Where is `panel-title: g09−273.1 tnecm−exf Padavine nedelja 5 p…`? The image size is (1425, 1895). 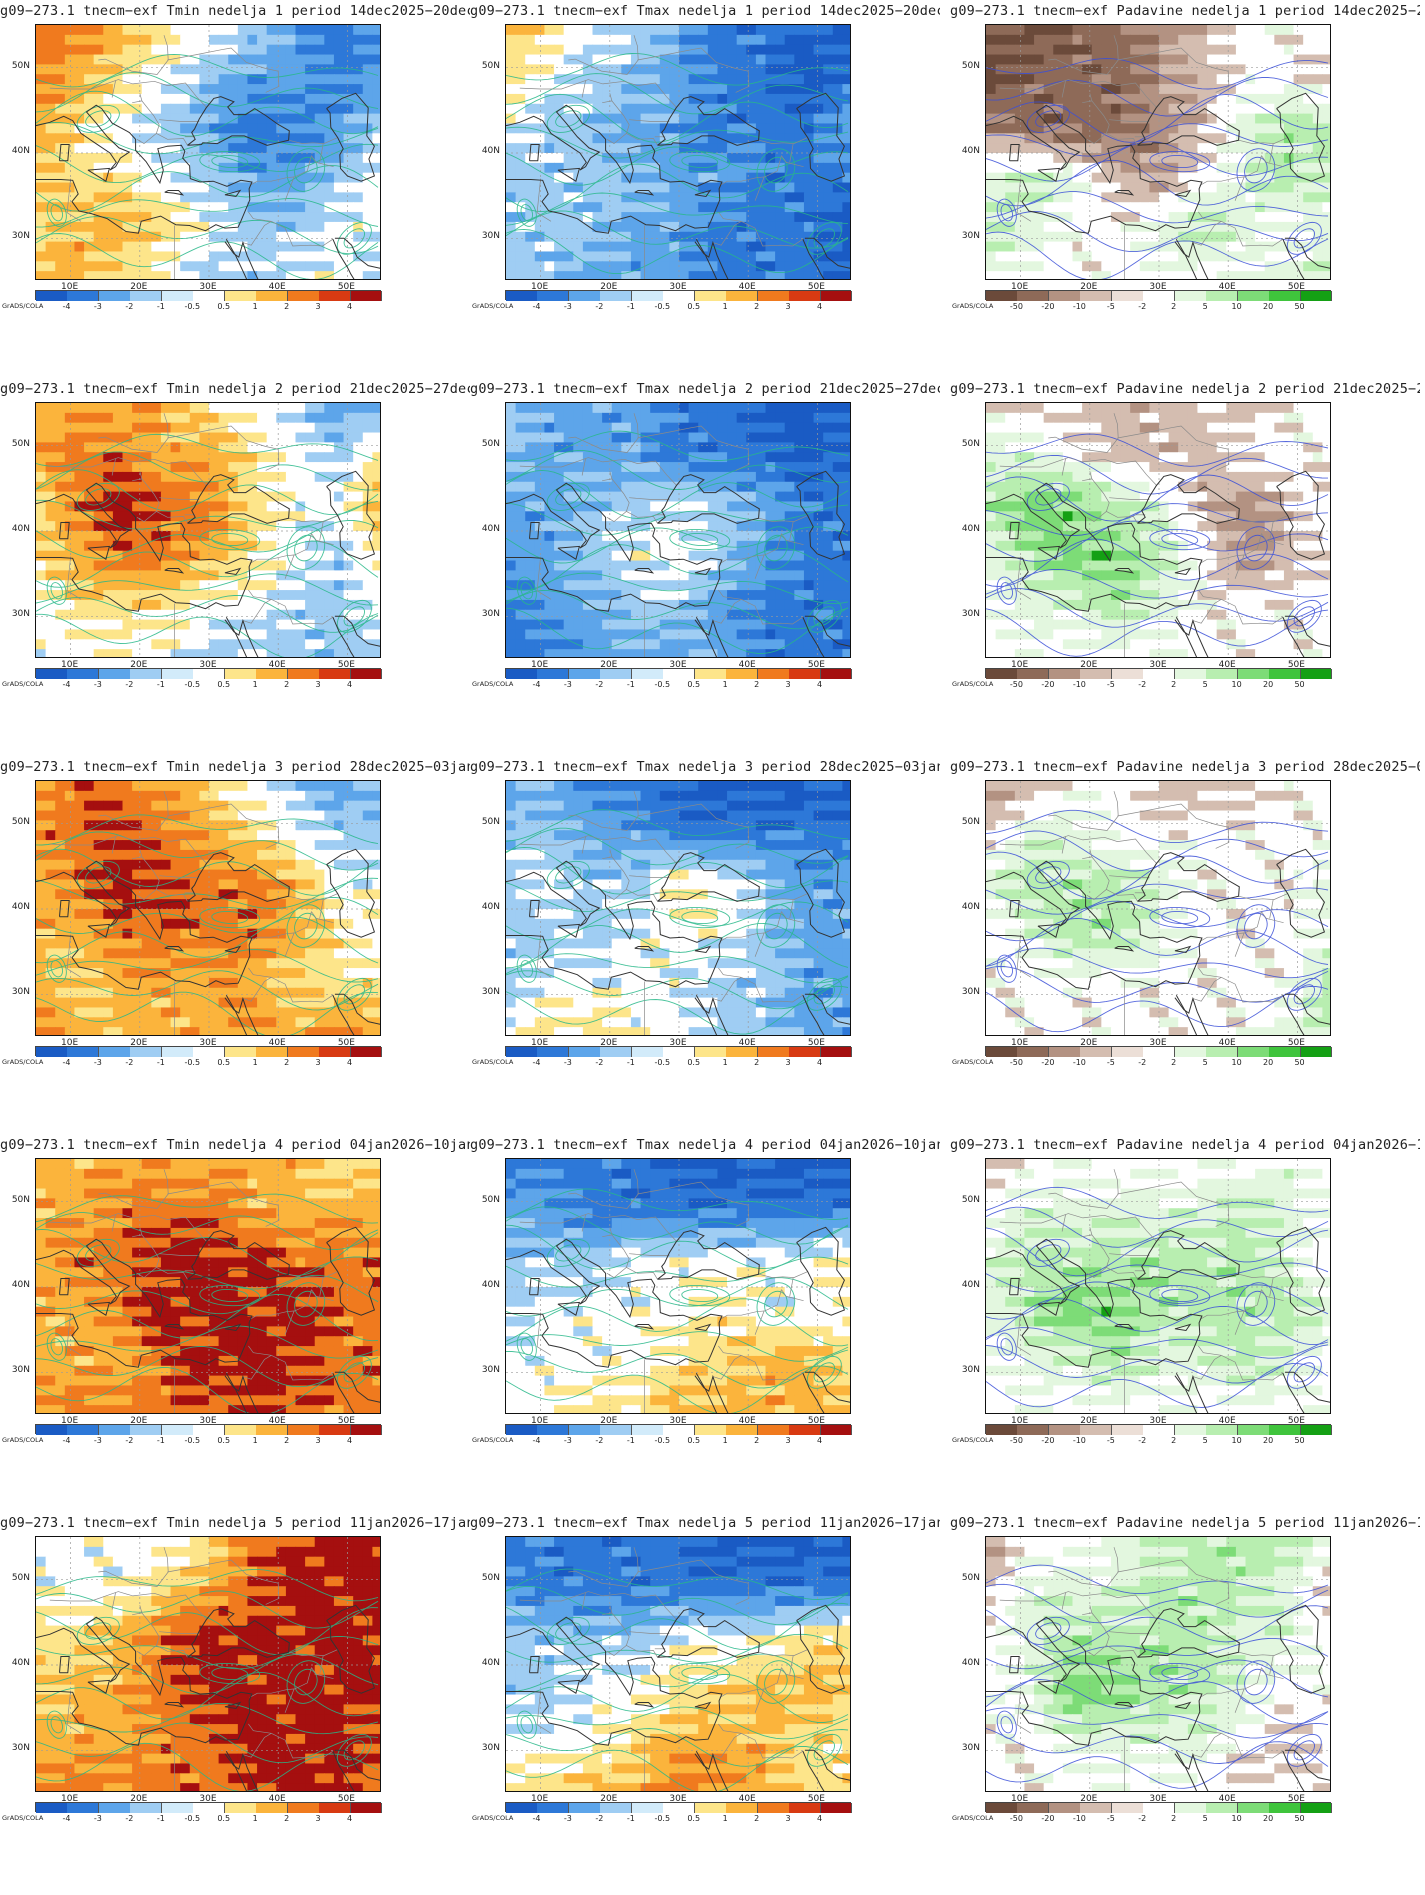
panel-title: g09−273.1 tnecm−exf Padavine nedelja 5 p… is located at coordinates (1185, 1523).